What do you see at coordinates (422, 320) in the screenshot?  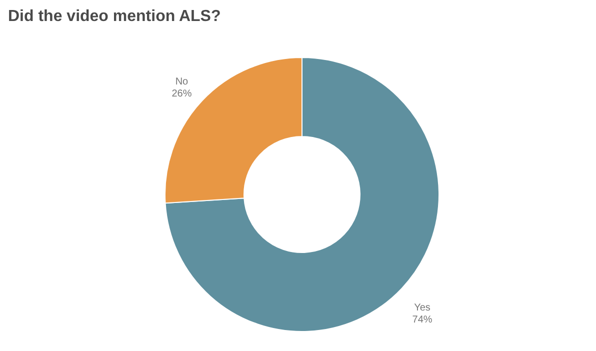 I see `data-label: 74%` at bounding box center [422, 320].